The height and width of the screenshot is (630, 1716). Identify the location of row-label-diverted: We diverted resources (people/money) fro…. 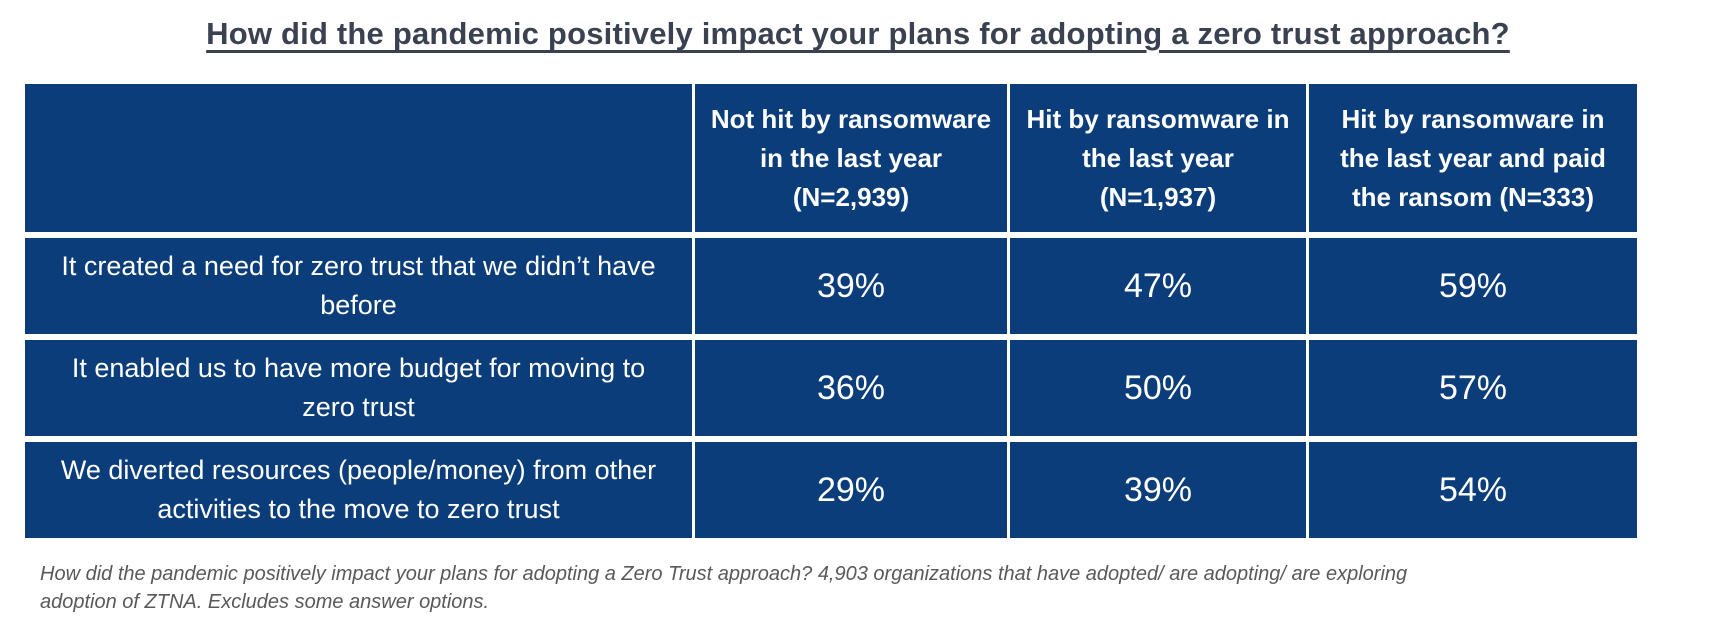
(358, 490).